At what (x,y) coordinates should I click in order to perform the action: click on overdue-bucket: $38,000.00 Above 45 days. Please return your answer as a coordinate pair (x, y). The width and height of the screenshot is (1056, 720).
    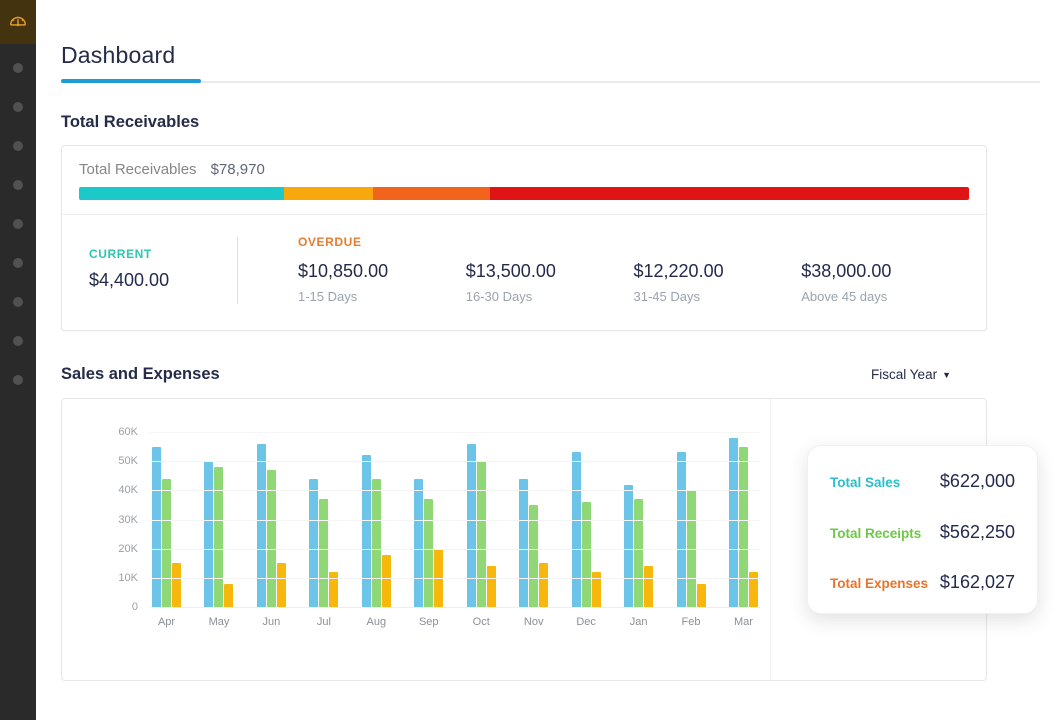
    Looking at the image, I should click on (885, 282).